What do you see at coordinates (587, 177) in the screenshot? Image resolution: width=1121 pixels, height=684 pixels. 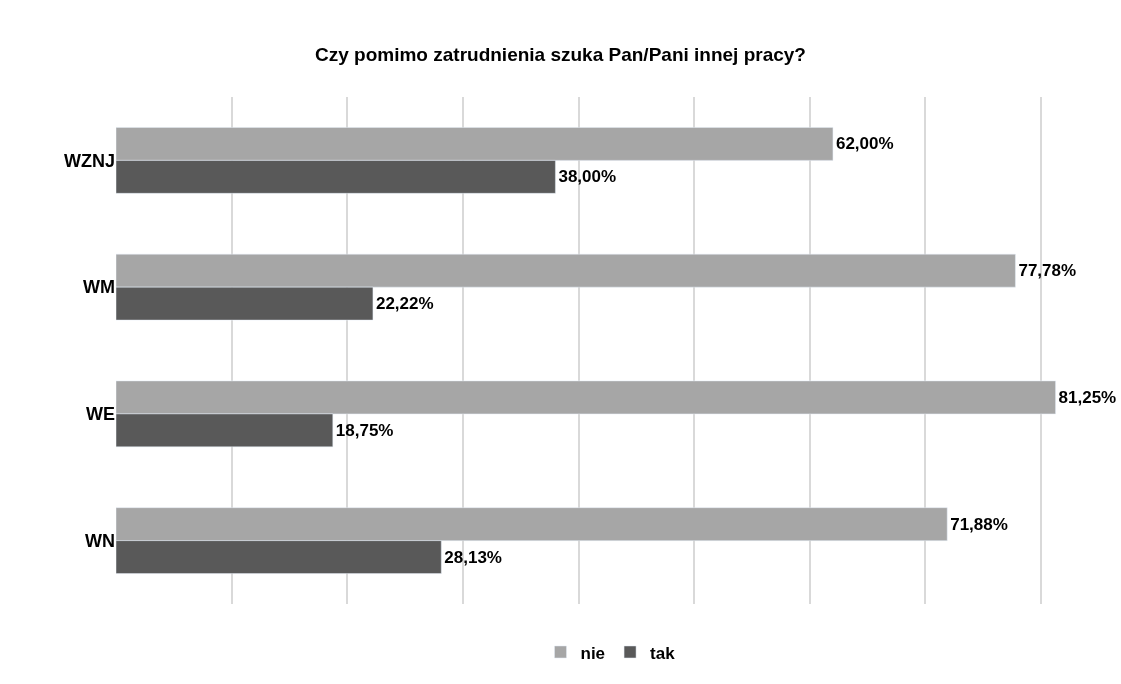 I see `data-label: 38,00%` at bounding box center [587, 177].